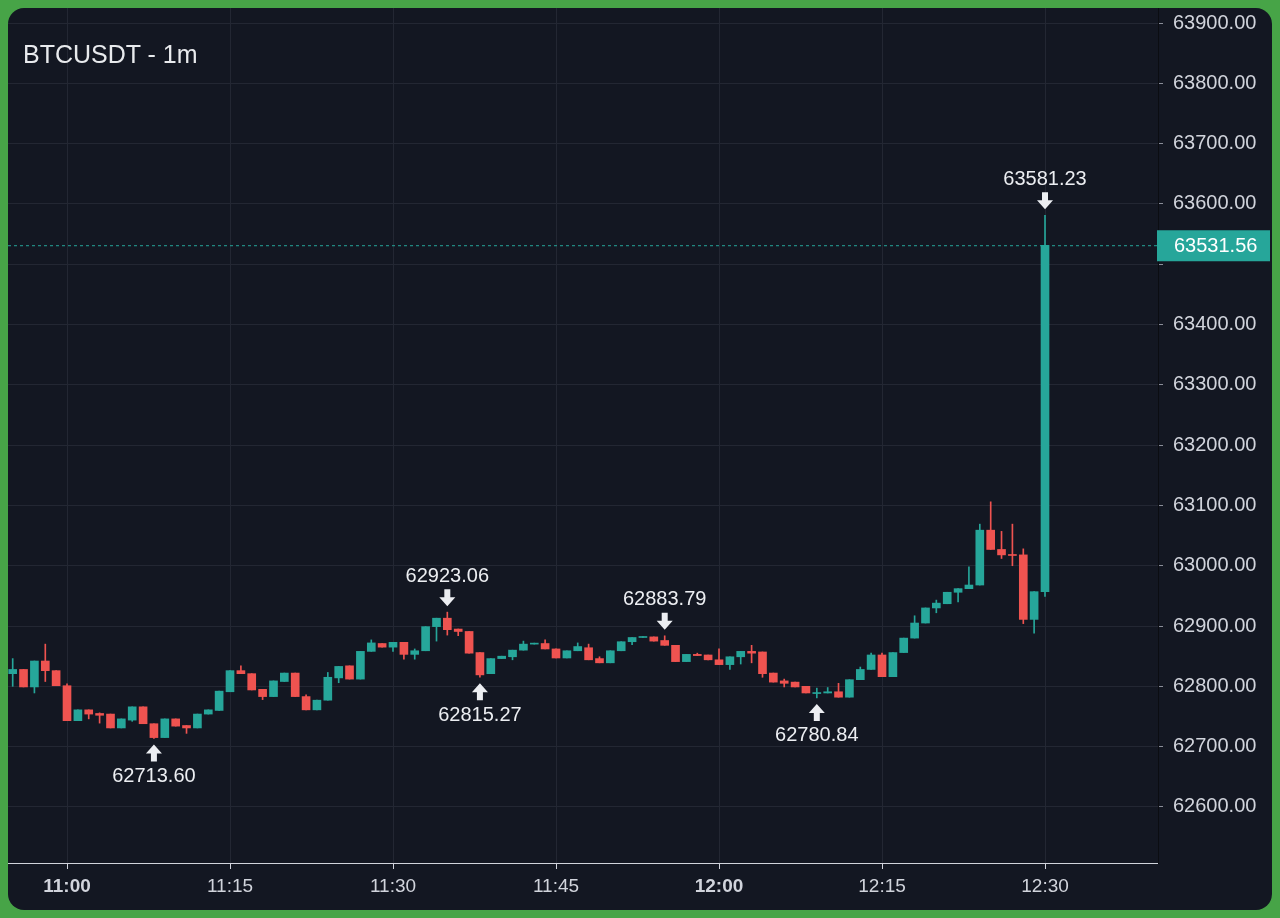 The height and width of the screenshot is (918, 1280). I want to click on y-tick-label: 63700.00, so click(1215, 142).